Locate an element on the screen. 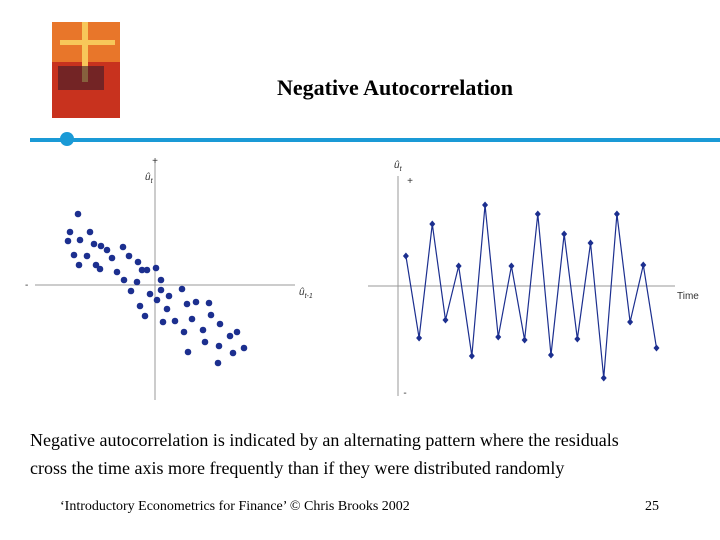  book-cover is located at coordinates (86, 70).